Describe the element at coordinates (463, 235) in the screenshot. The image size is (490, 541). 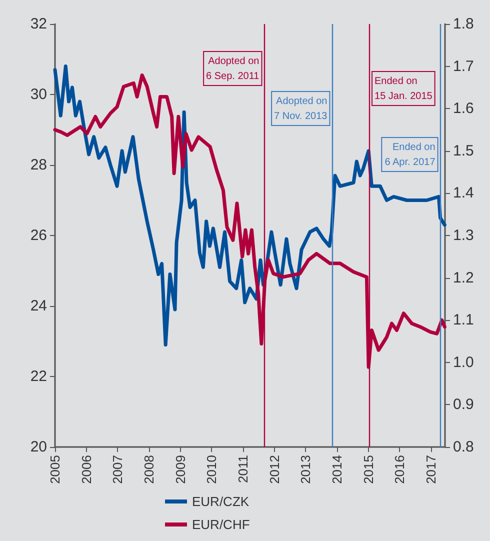
I see `y2-tick-label: 1.3` at that location.